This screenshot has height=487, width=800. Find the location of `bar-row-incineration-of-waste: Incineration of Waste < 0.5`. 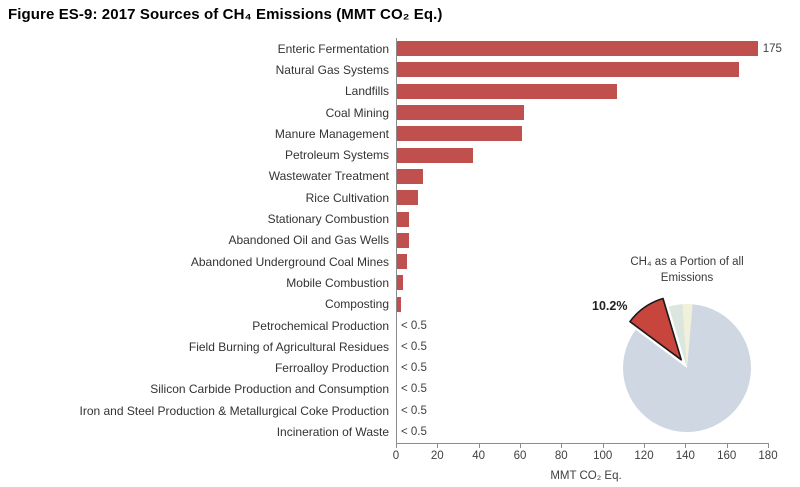

bar-row-incineration-of-waste: Incineration of Waste < 0.5 is located at coordinates (438, 431).